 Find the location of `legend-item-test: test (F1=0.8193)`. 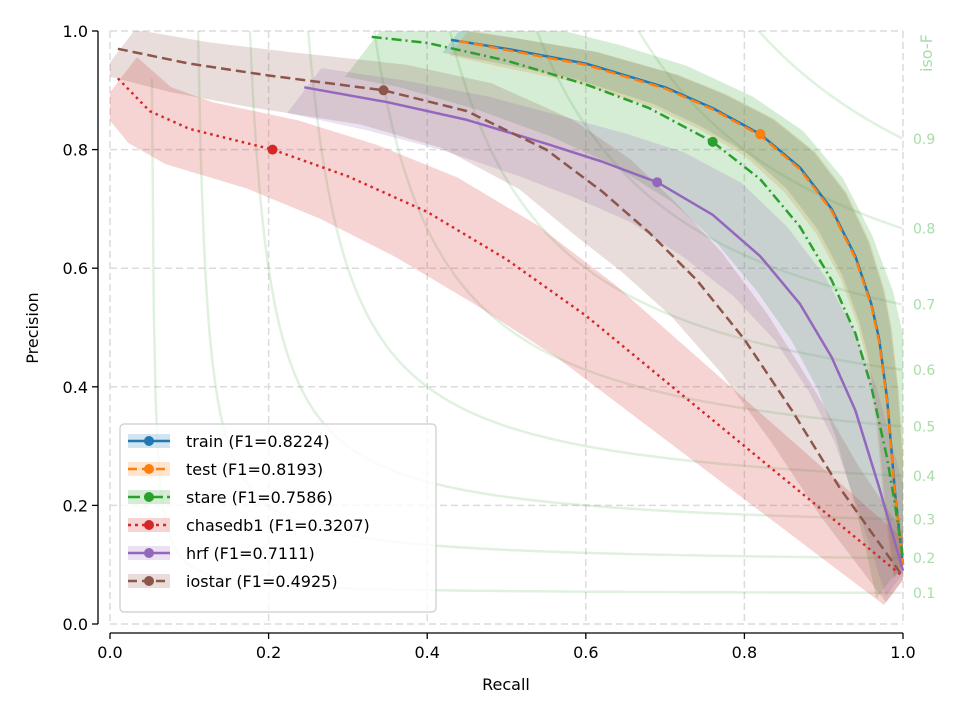

legend-item-test: test (F1=0.8193) is located at coordinates (225, 469).